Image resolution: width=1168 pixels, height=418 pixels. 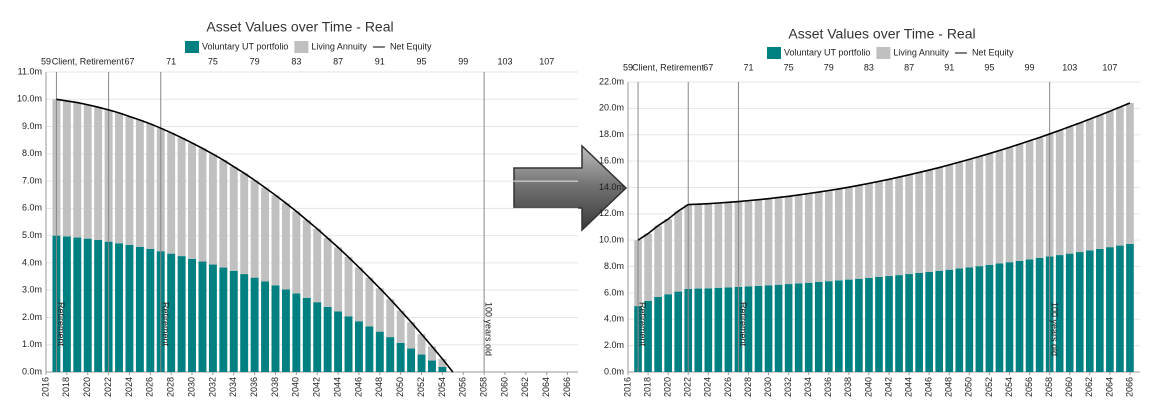 I want to click on y-tick-label: 16.0m, so click(x=611, y=160).